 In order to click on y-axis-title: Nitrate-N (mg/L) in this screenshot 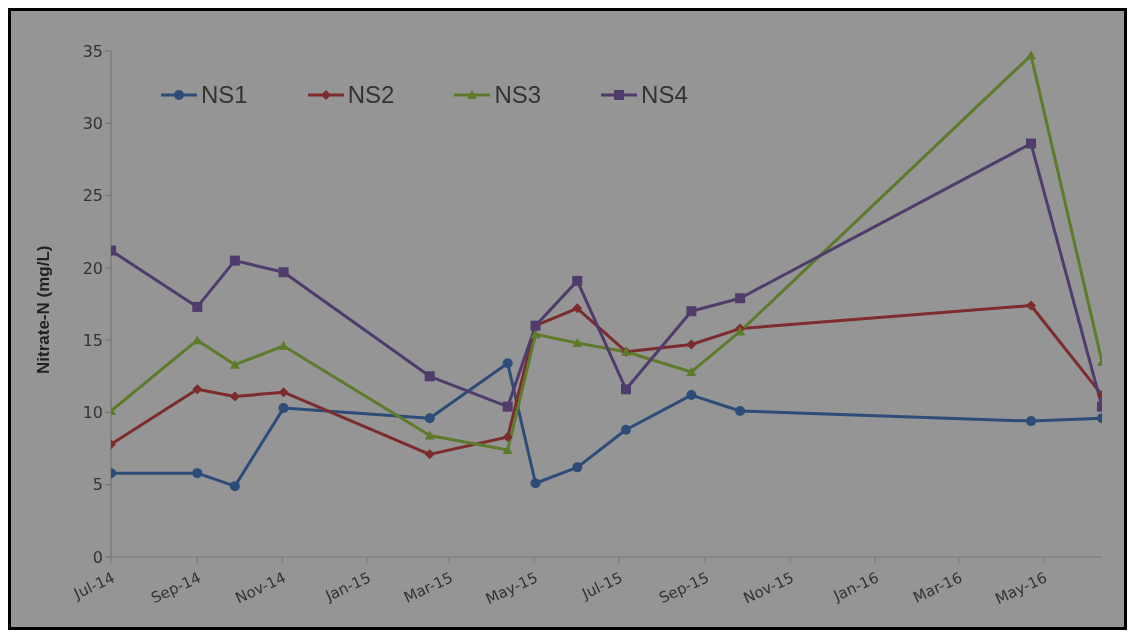, I will do `click(44, 309)`.